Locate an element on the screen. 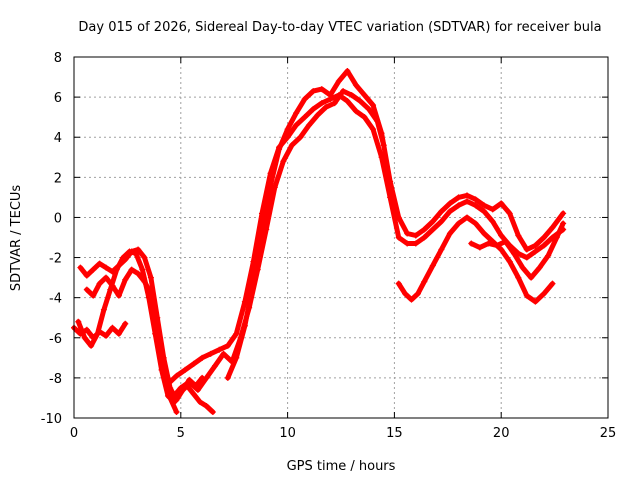 Image resolution: width=640 pixels, height=480 pixels. y-tick-label: 0 is located at coordinates (58, 218).